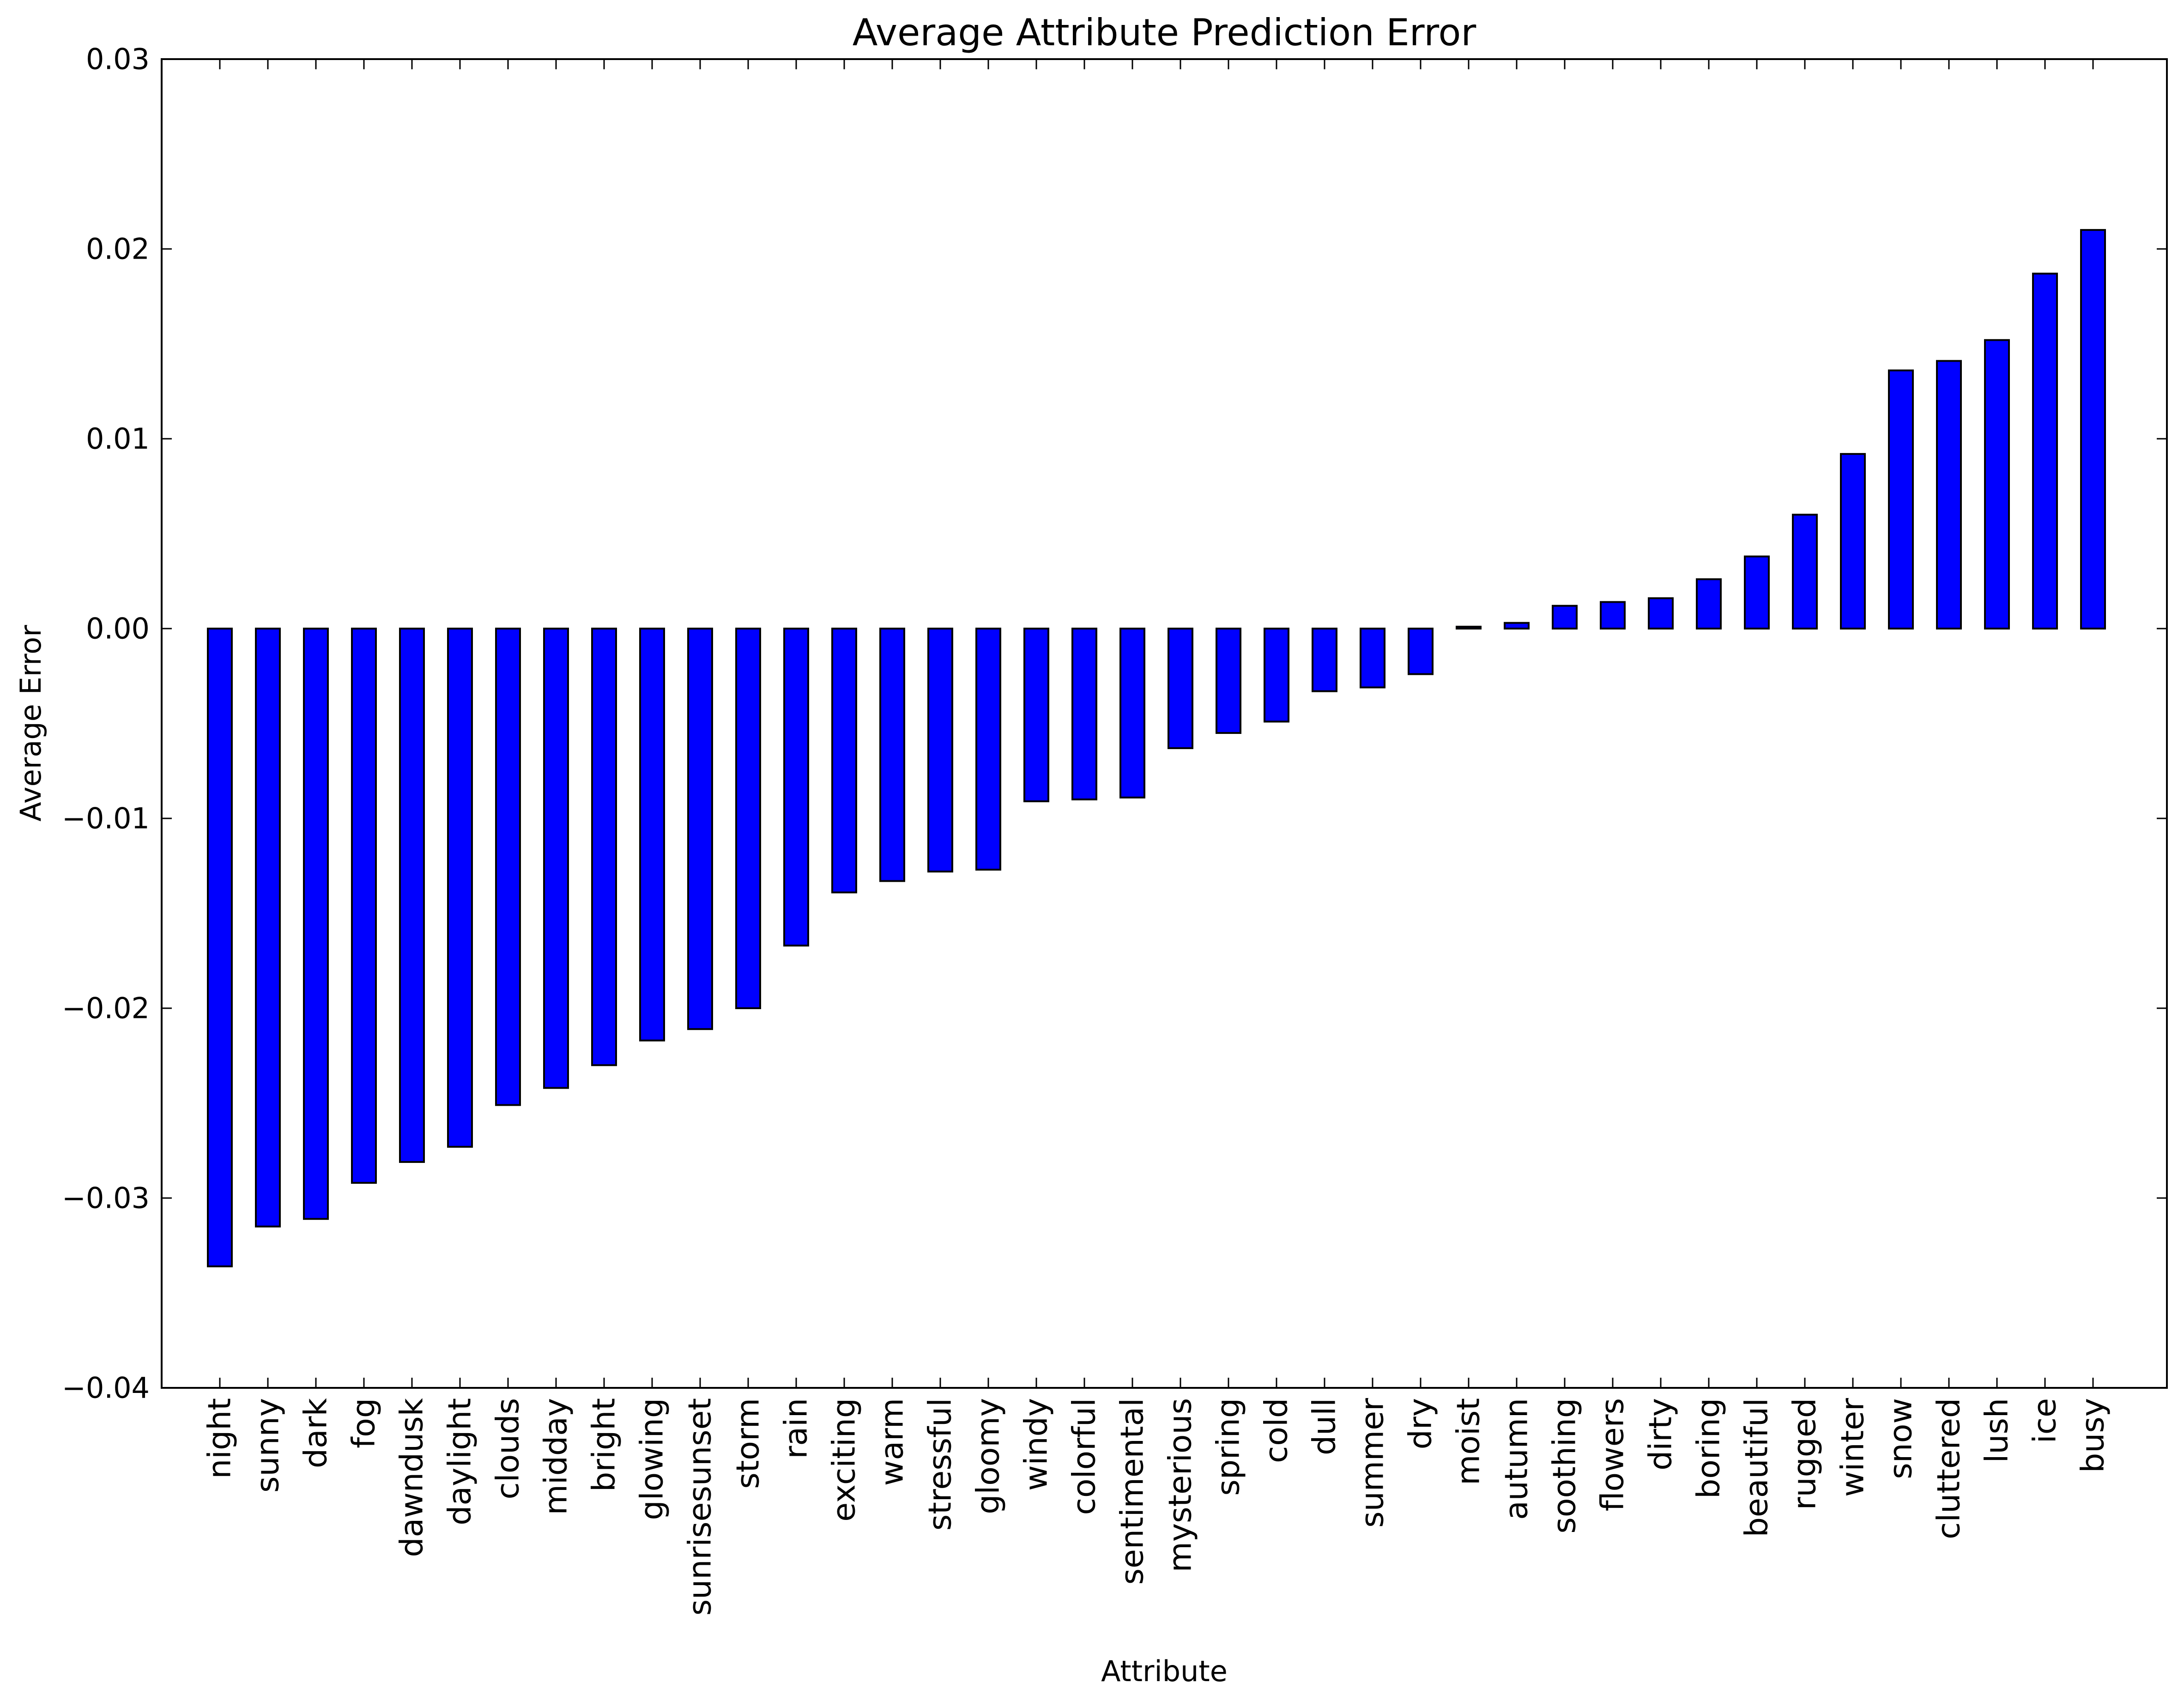 The height and width of the screenshot is (1707, 2184). Describe the element at coordinates (2093, 429) in the screenshot. I see `bar-busy` at that location.